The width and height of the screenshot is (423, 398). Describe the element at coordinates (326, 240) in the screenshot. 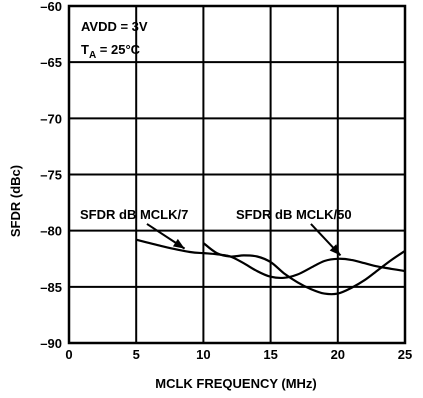

I see `arrow-mclk50` at that location.